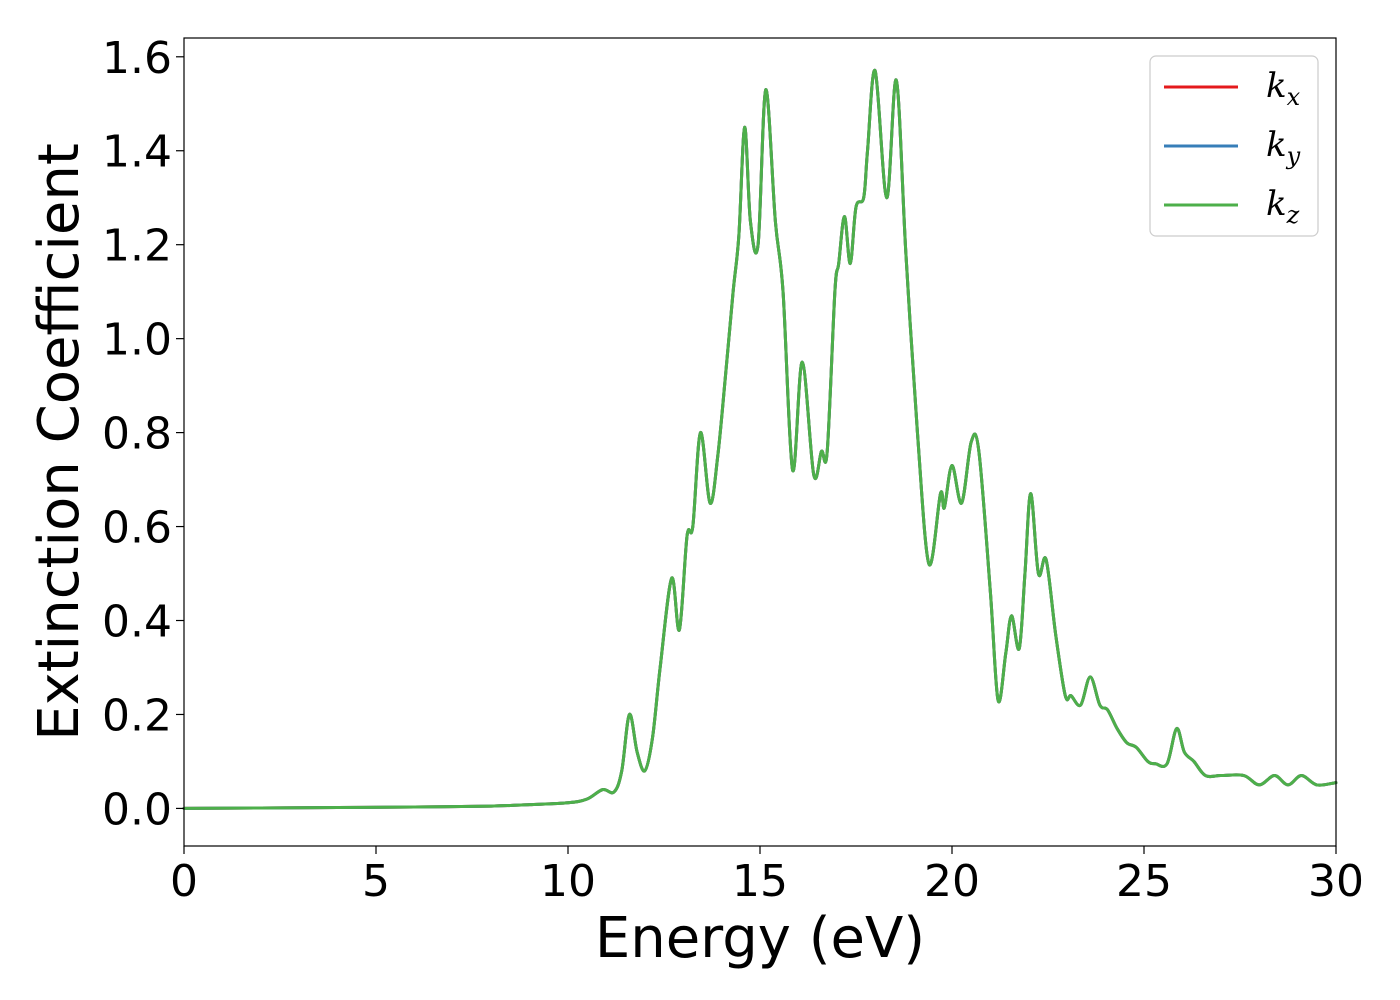 The image size is (1400, 1000). Describe the element at coordinates (137, 434) in the screenshot. I see `y-tick-label: 0.8` at that location.